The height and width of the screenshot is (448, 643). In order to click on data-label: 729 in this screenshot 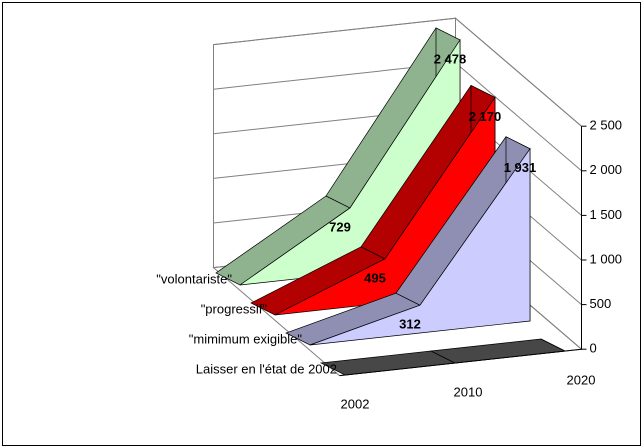, I will do `click(340, 226)`.